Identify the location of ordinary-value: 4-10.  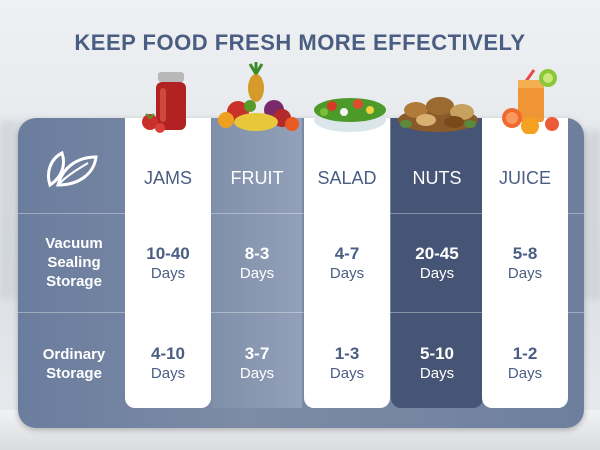
(168, 353).